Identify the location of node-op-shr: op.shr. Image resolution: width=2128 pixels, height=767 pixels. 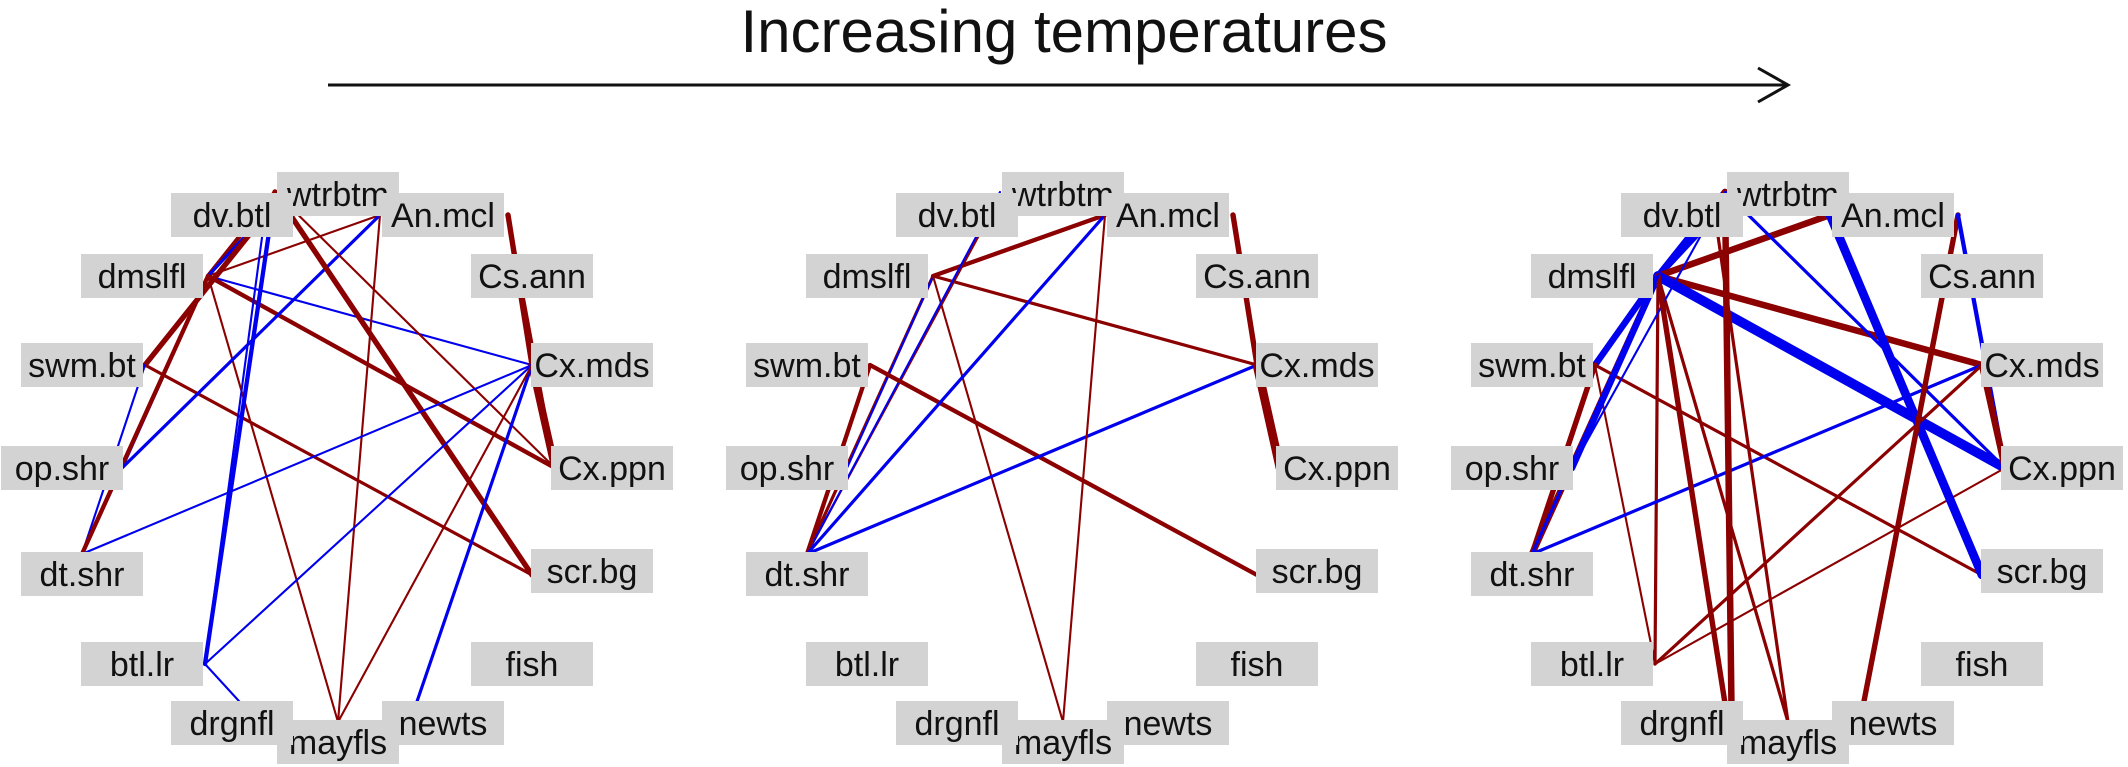
(787, 468).